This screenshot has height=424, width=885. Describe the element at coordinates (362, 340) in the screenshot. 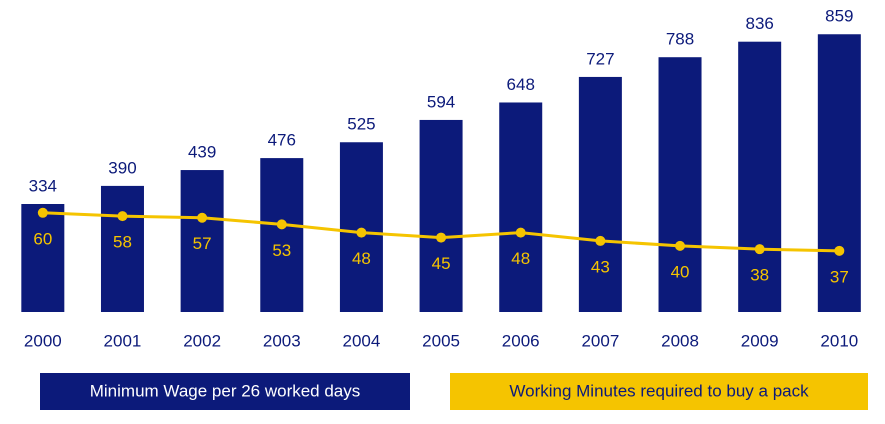

I see `x-tick-label: 2004` at that location.